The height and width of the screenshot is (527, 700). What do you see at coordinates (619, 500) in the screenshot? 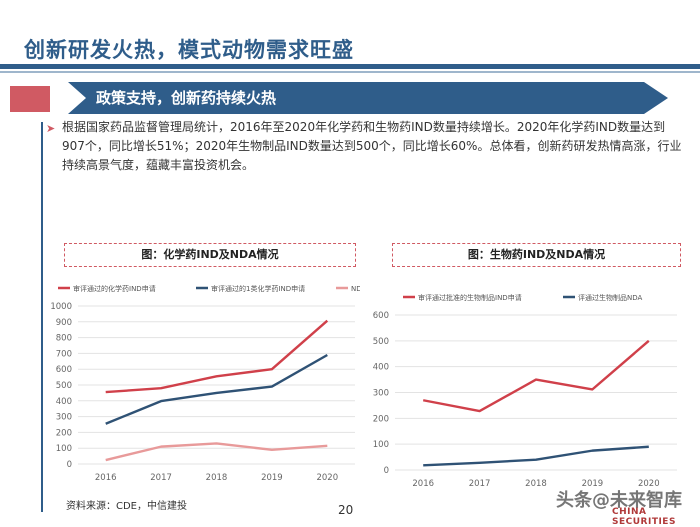
I see `watermark: 头条@未来智库` at bounding box center [619, 500].